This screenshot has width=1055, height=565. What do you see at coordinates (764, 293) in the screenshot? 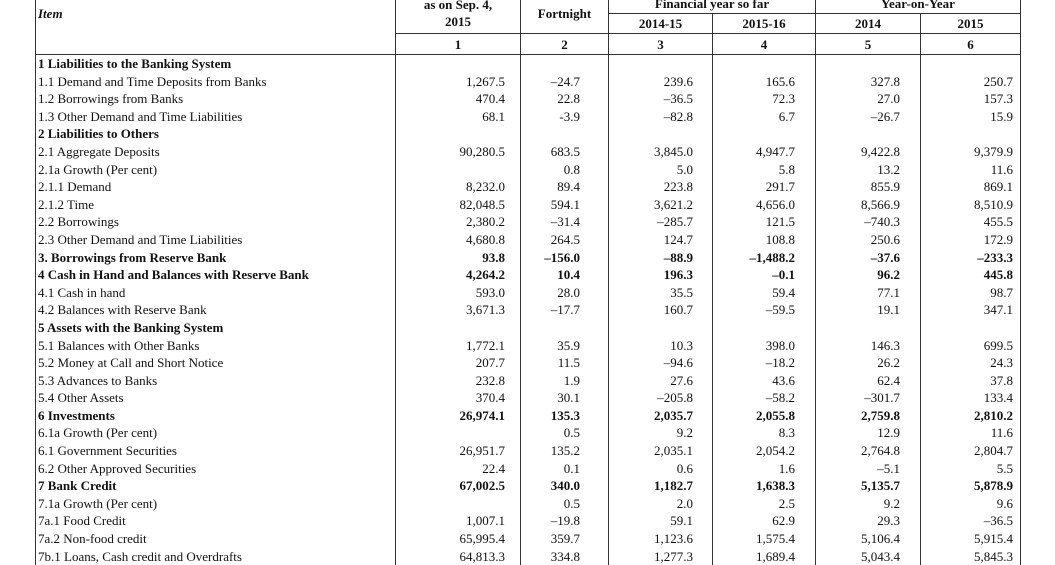
I see `cell-value: 59.4` at bounding box center [764, 293].